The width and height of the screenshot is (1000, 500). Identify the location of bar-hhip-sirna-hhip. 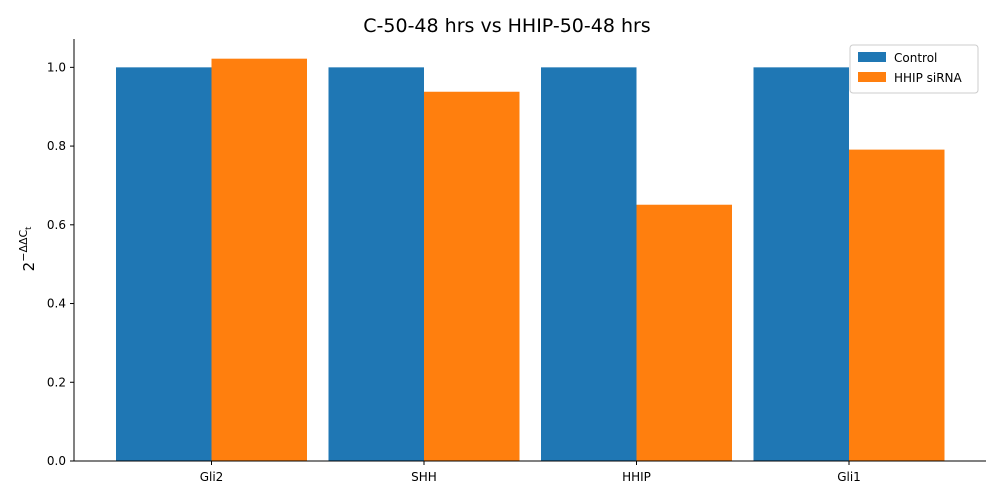
(684, 332).